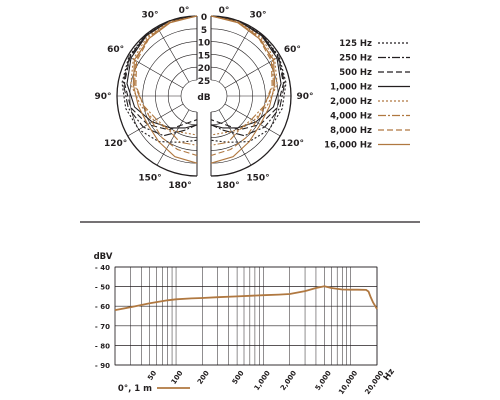  I want to click on polar-center-gap, so click(204, 96).